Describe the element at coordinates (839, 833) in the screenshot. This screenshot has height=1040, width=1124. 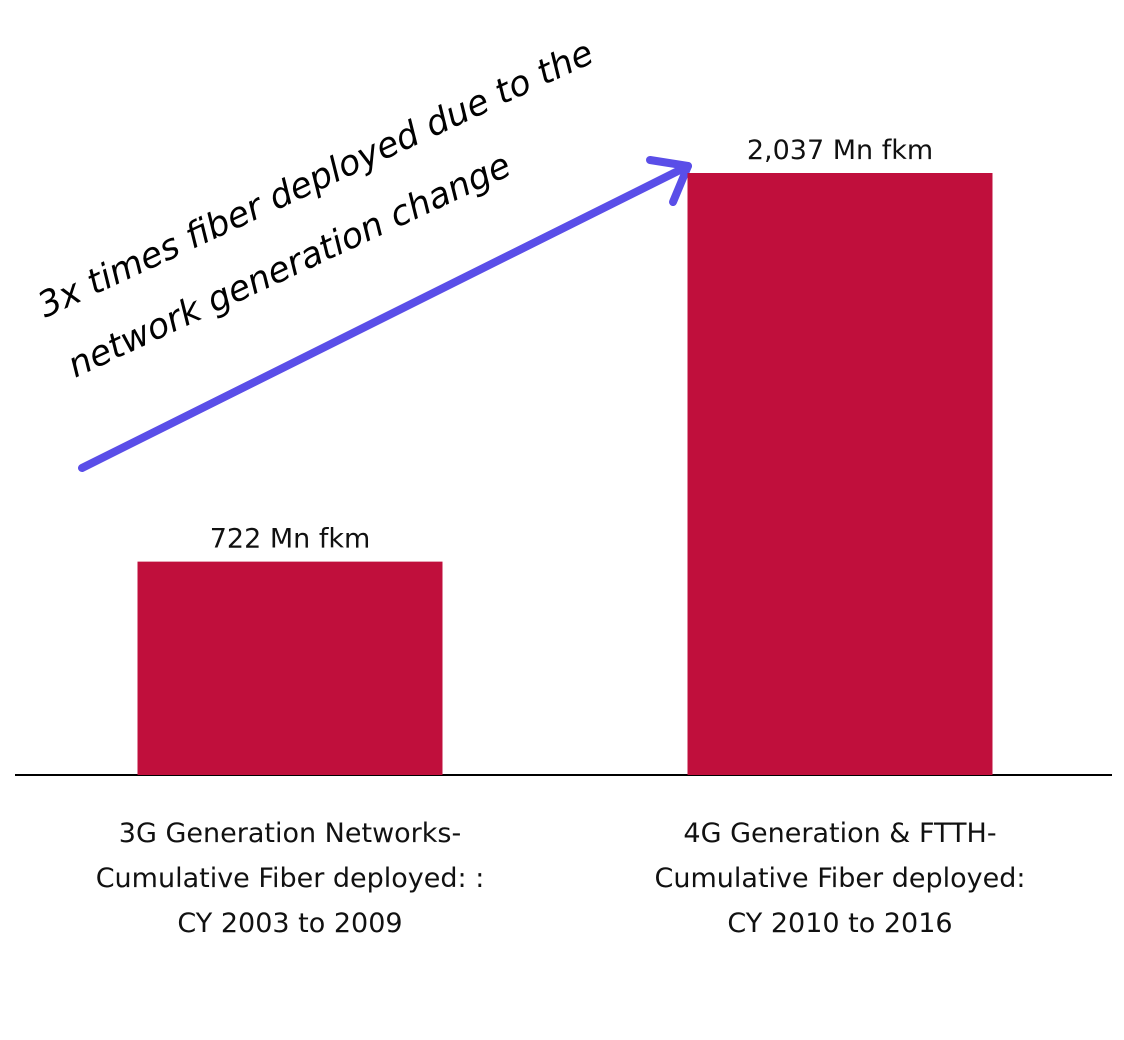
I see `x-tick-label: 4G Generation & FTTH-` at that location.